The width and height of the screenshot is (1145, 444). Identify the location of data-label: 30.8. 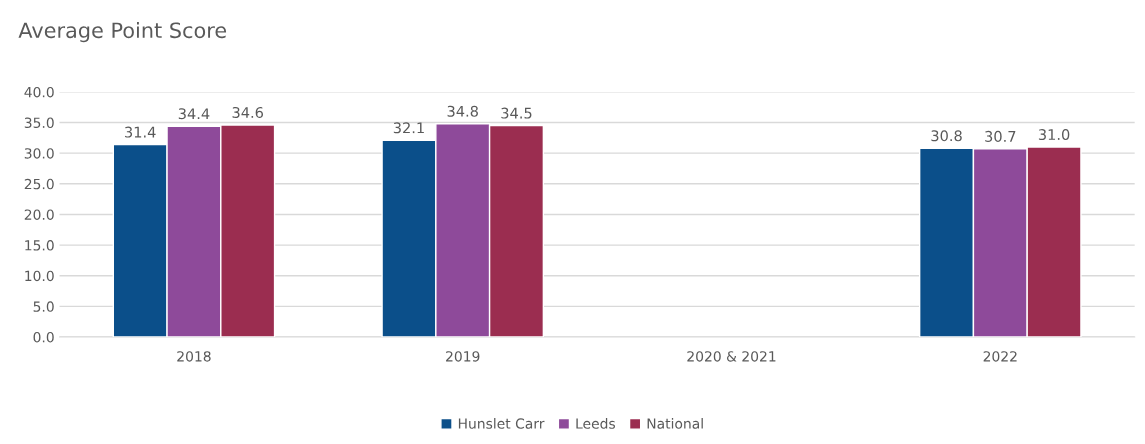
(946, 136).